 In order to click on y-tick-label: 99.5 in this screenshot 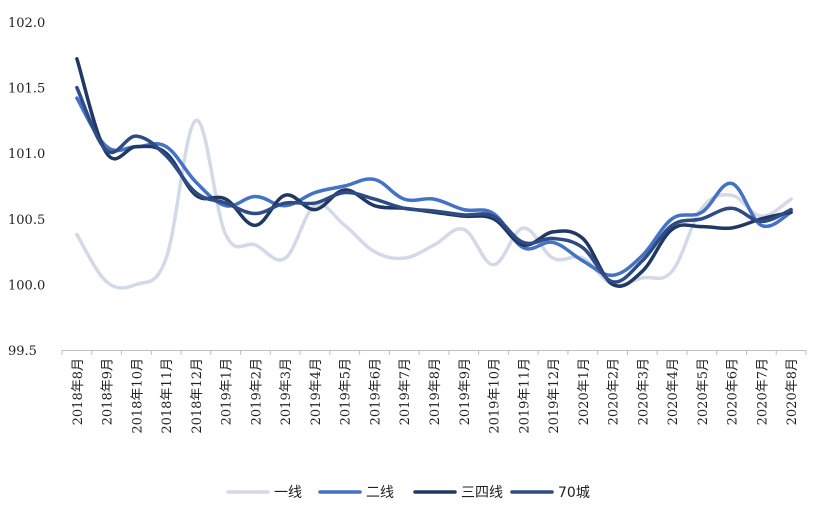, I will do `click(22, 351)`.